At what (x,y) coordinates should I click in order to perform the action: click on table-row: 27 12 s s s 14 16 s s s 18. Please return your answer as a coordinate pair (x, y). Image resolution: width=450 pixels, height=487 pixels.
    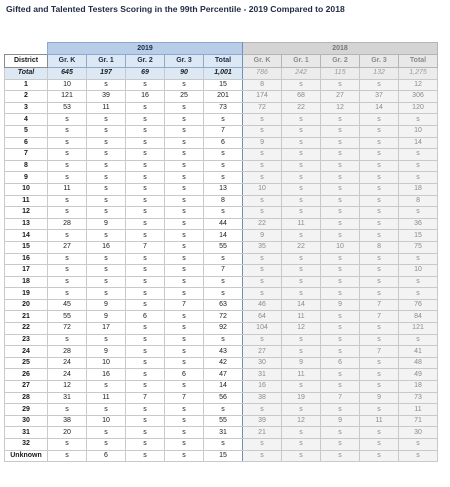
    Looking at the image, I should click on (221, 386).